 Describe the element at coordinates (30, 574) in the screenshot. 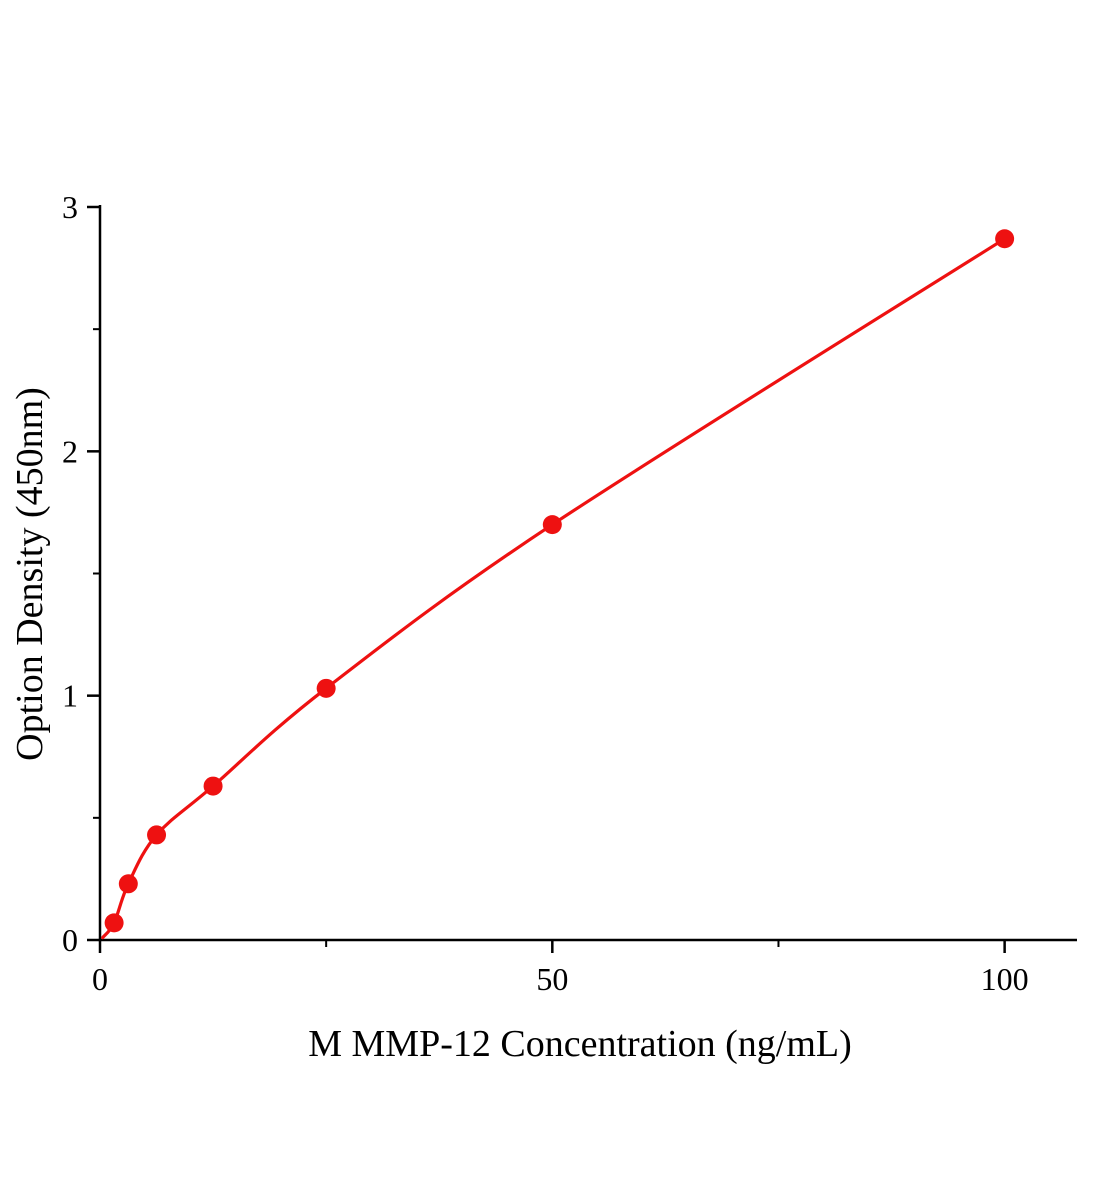

I see `y-axis-label: Option Density (450nm)` at that location.